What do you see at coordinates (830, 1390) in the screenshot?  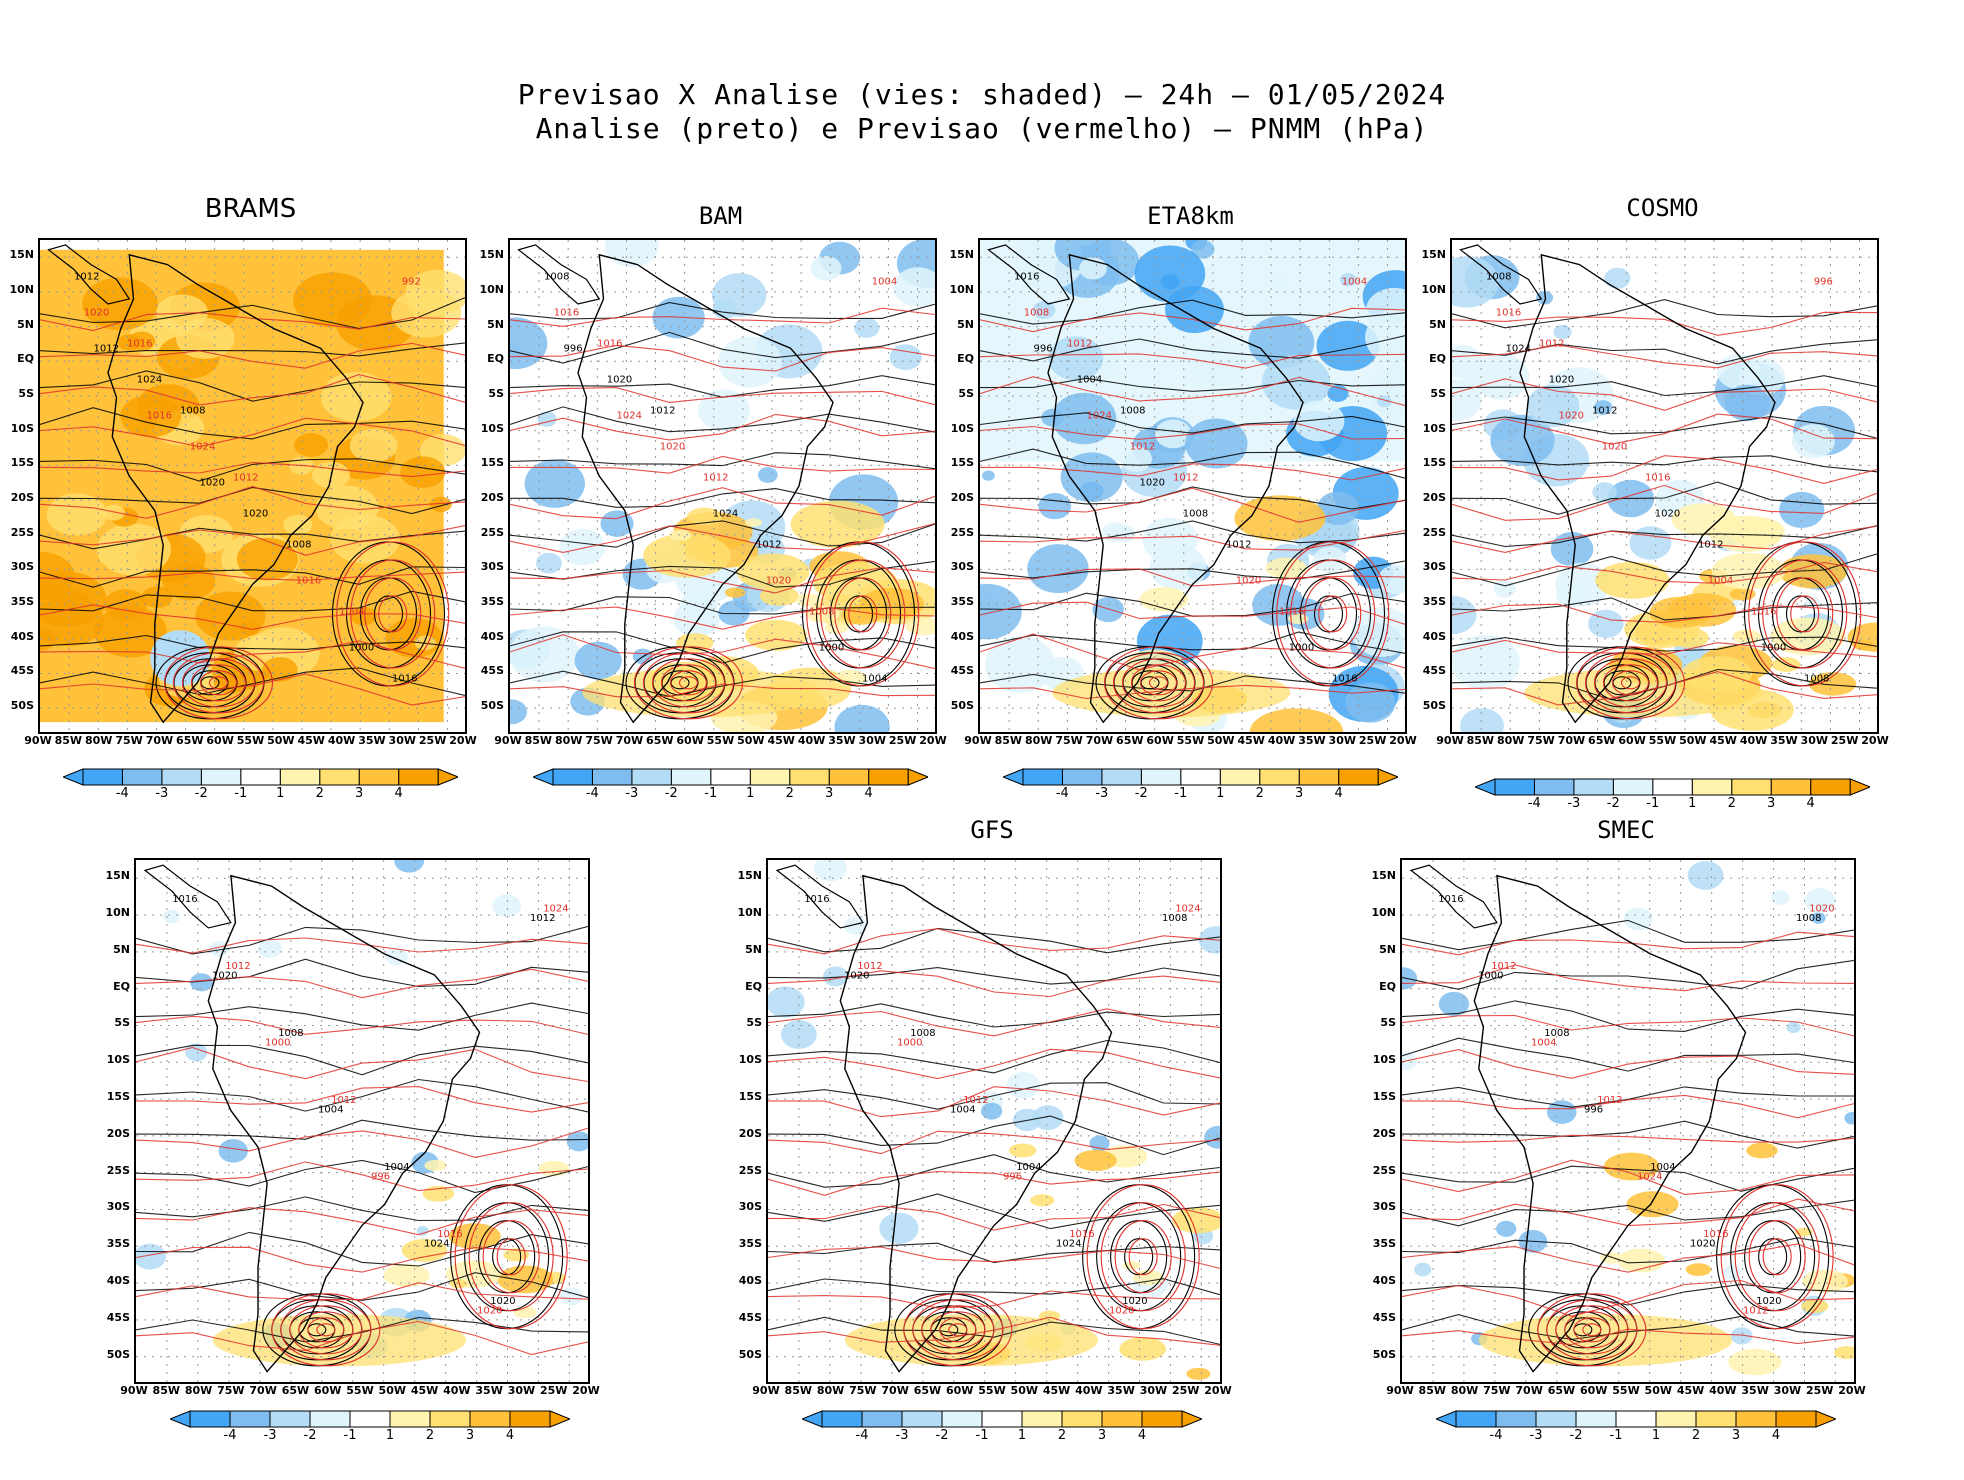 I see `lon-tick-label: 80W` at bounding box center [830, 1390].